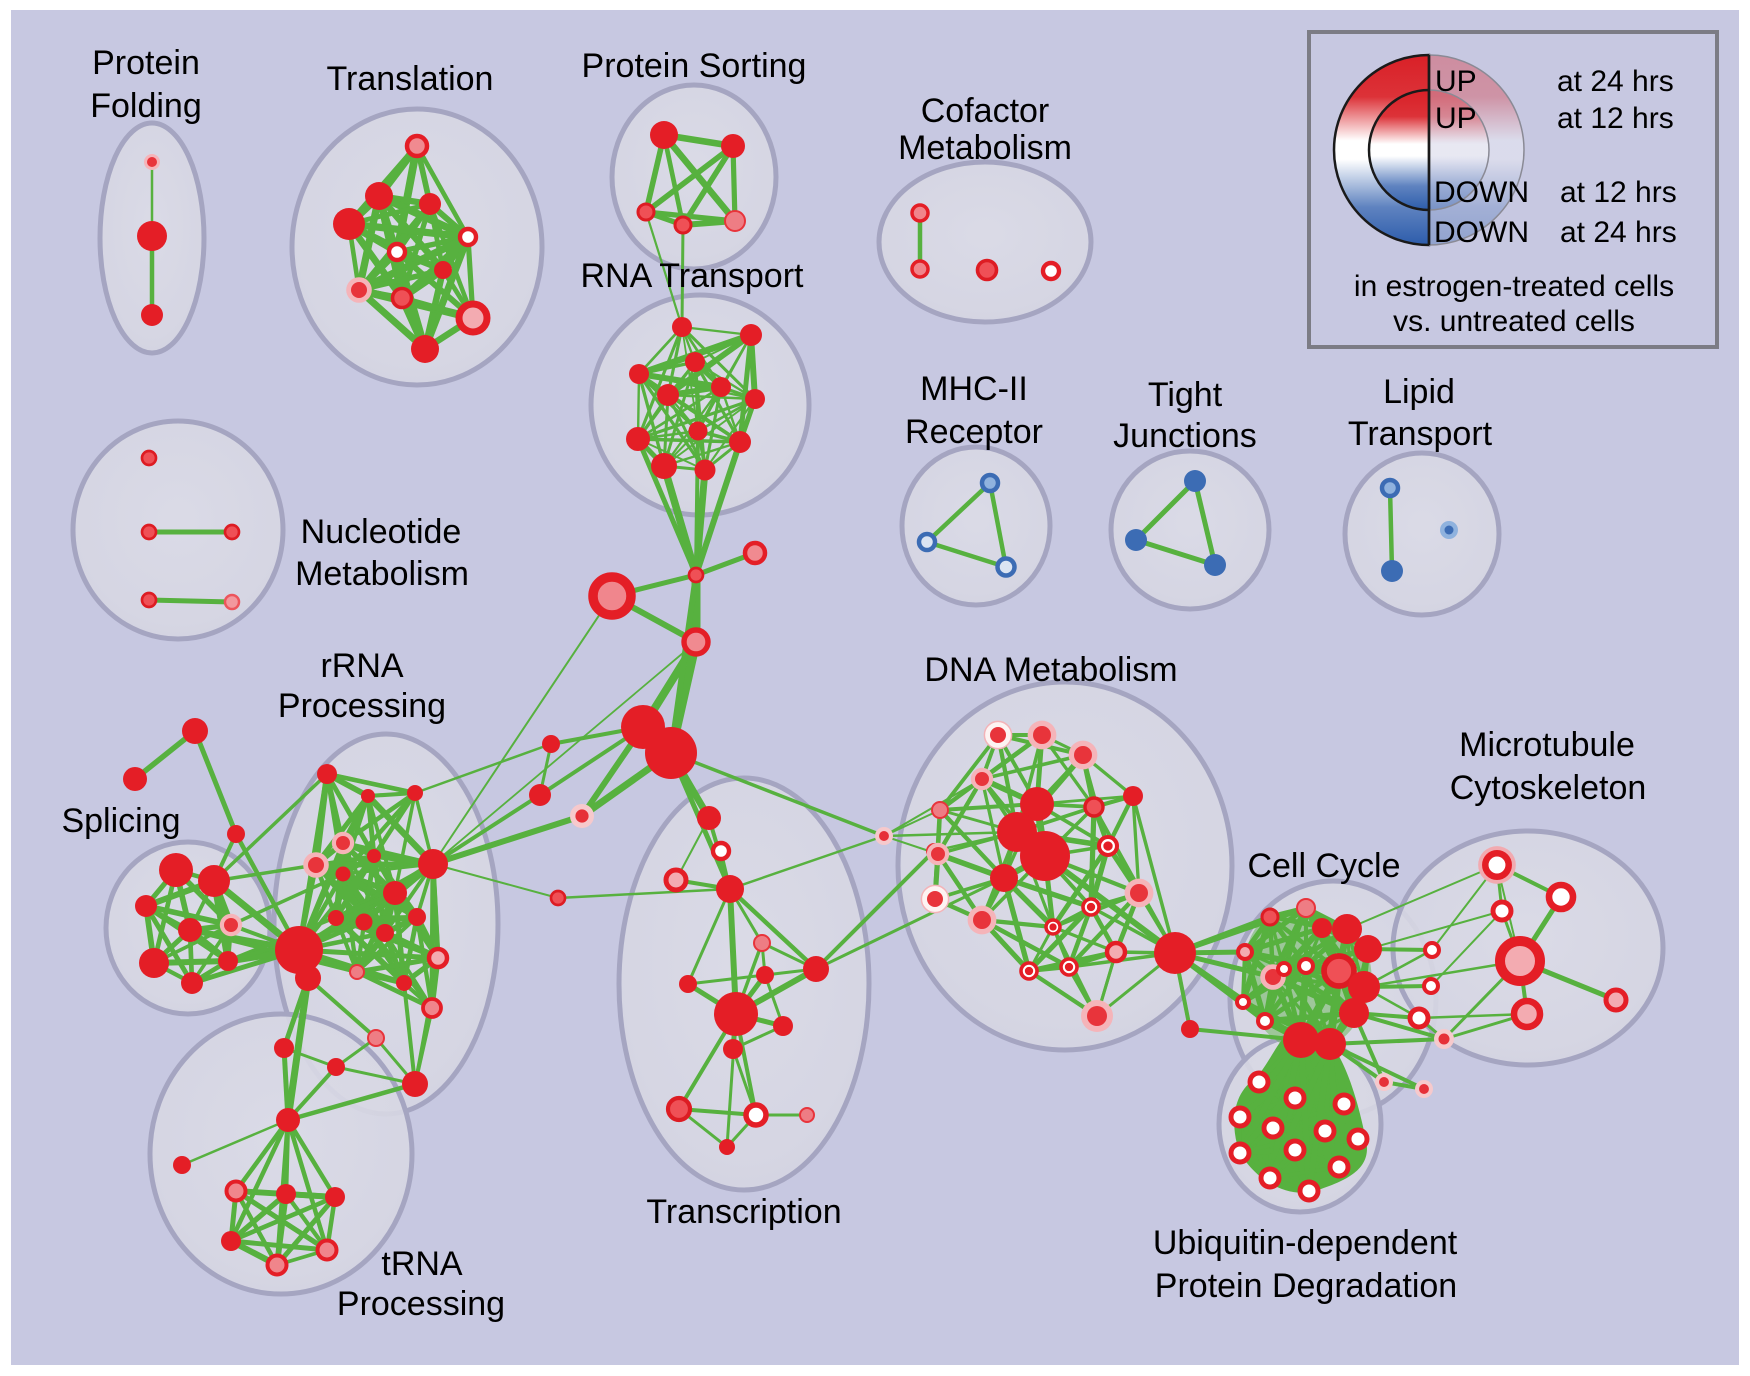 This screenshot has width=1750, height=1376. What do you see at coordinates (1323, 866) in the screenshot?
I see `svg-text: Cell Cycle` at bounding box center [1323, 866].